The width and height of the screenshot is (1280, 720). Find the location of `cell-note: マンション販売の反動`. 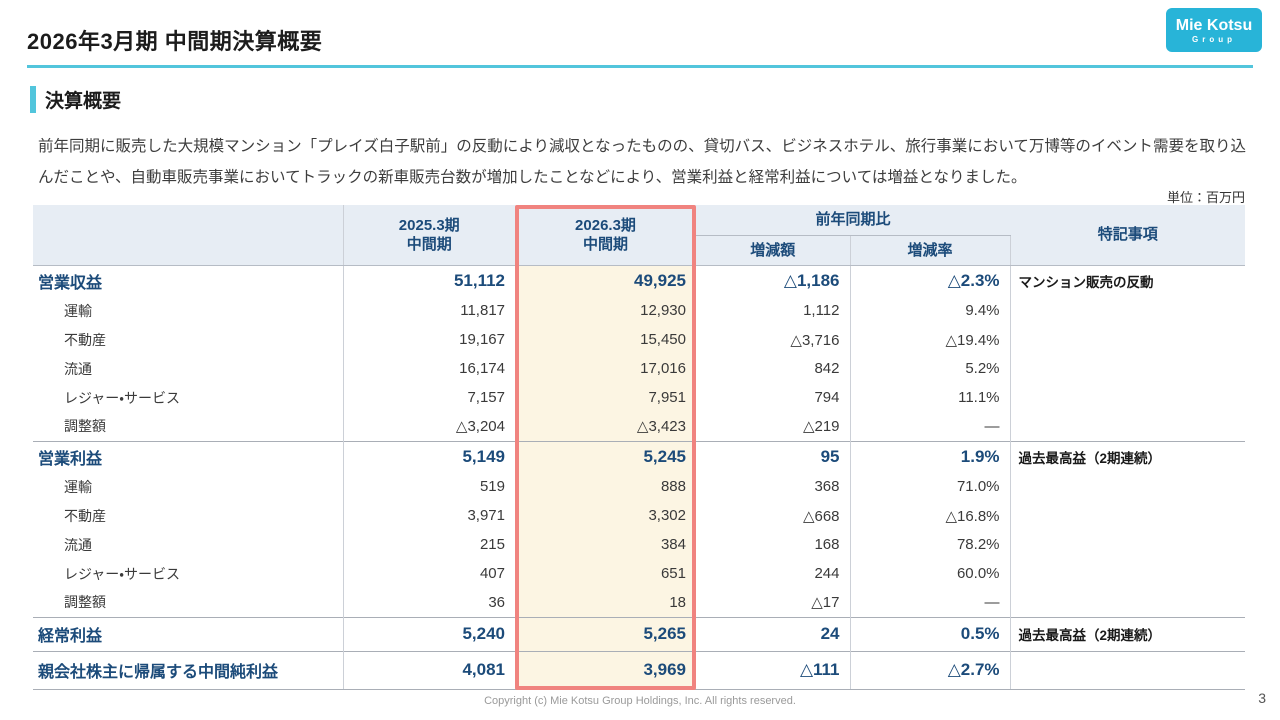

cell-note: マンション販売の反動 is located at coordinates (1128, 280).